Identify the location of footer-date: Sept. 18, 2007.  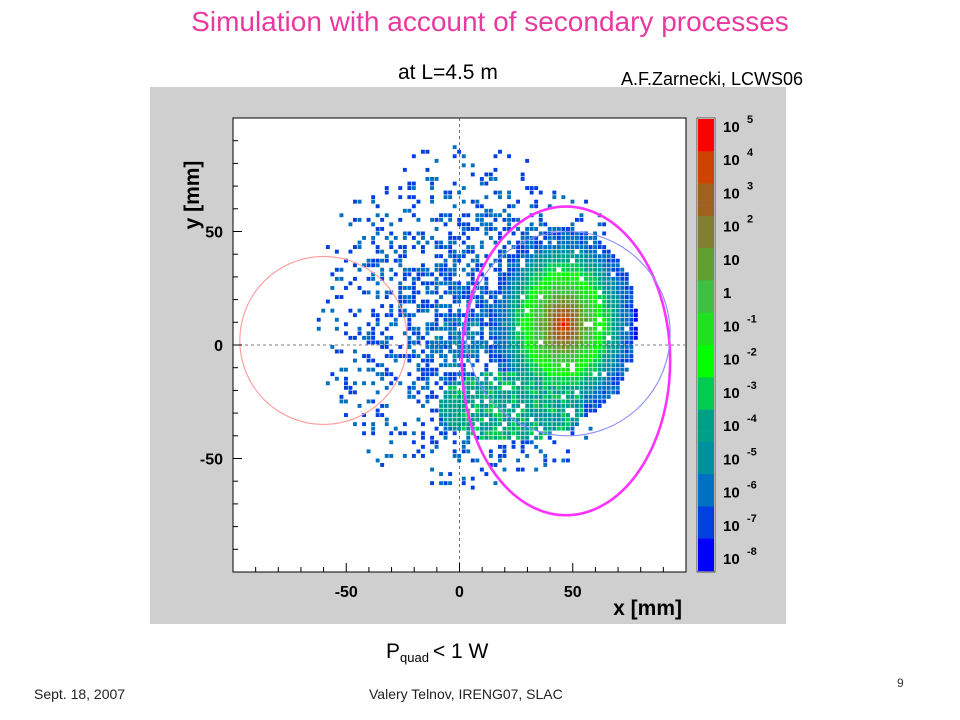
(80, 694).